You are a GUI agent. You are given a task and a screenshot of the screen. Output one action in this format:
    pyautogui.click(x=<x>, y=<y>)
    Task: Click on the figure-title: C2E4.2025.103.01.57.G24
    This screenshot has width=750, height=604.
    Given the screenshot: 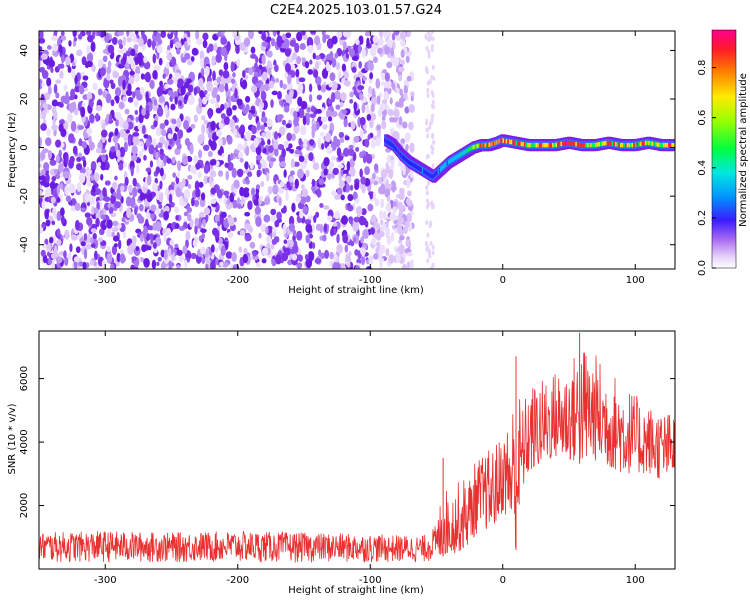 What is the action you would take?
    pyautogui.click(x=356, y=10)
    